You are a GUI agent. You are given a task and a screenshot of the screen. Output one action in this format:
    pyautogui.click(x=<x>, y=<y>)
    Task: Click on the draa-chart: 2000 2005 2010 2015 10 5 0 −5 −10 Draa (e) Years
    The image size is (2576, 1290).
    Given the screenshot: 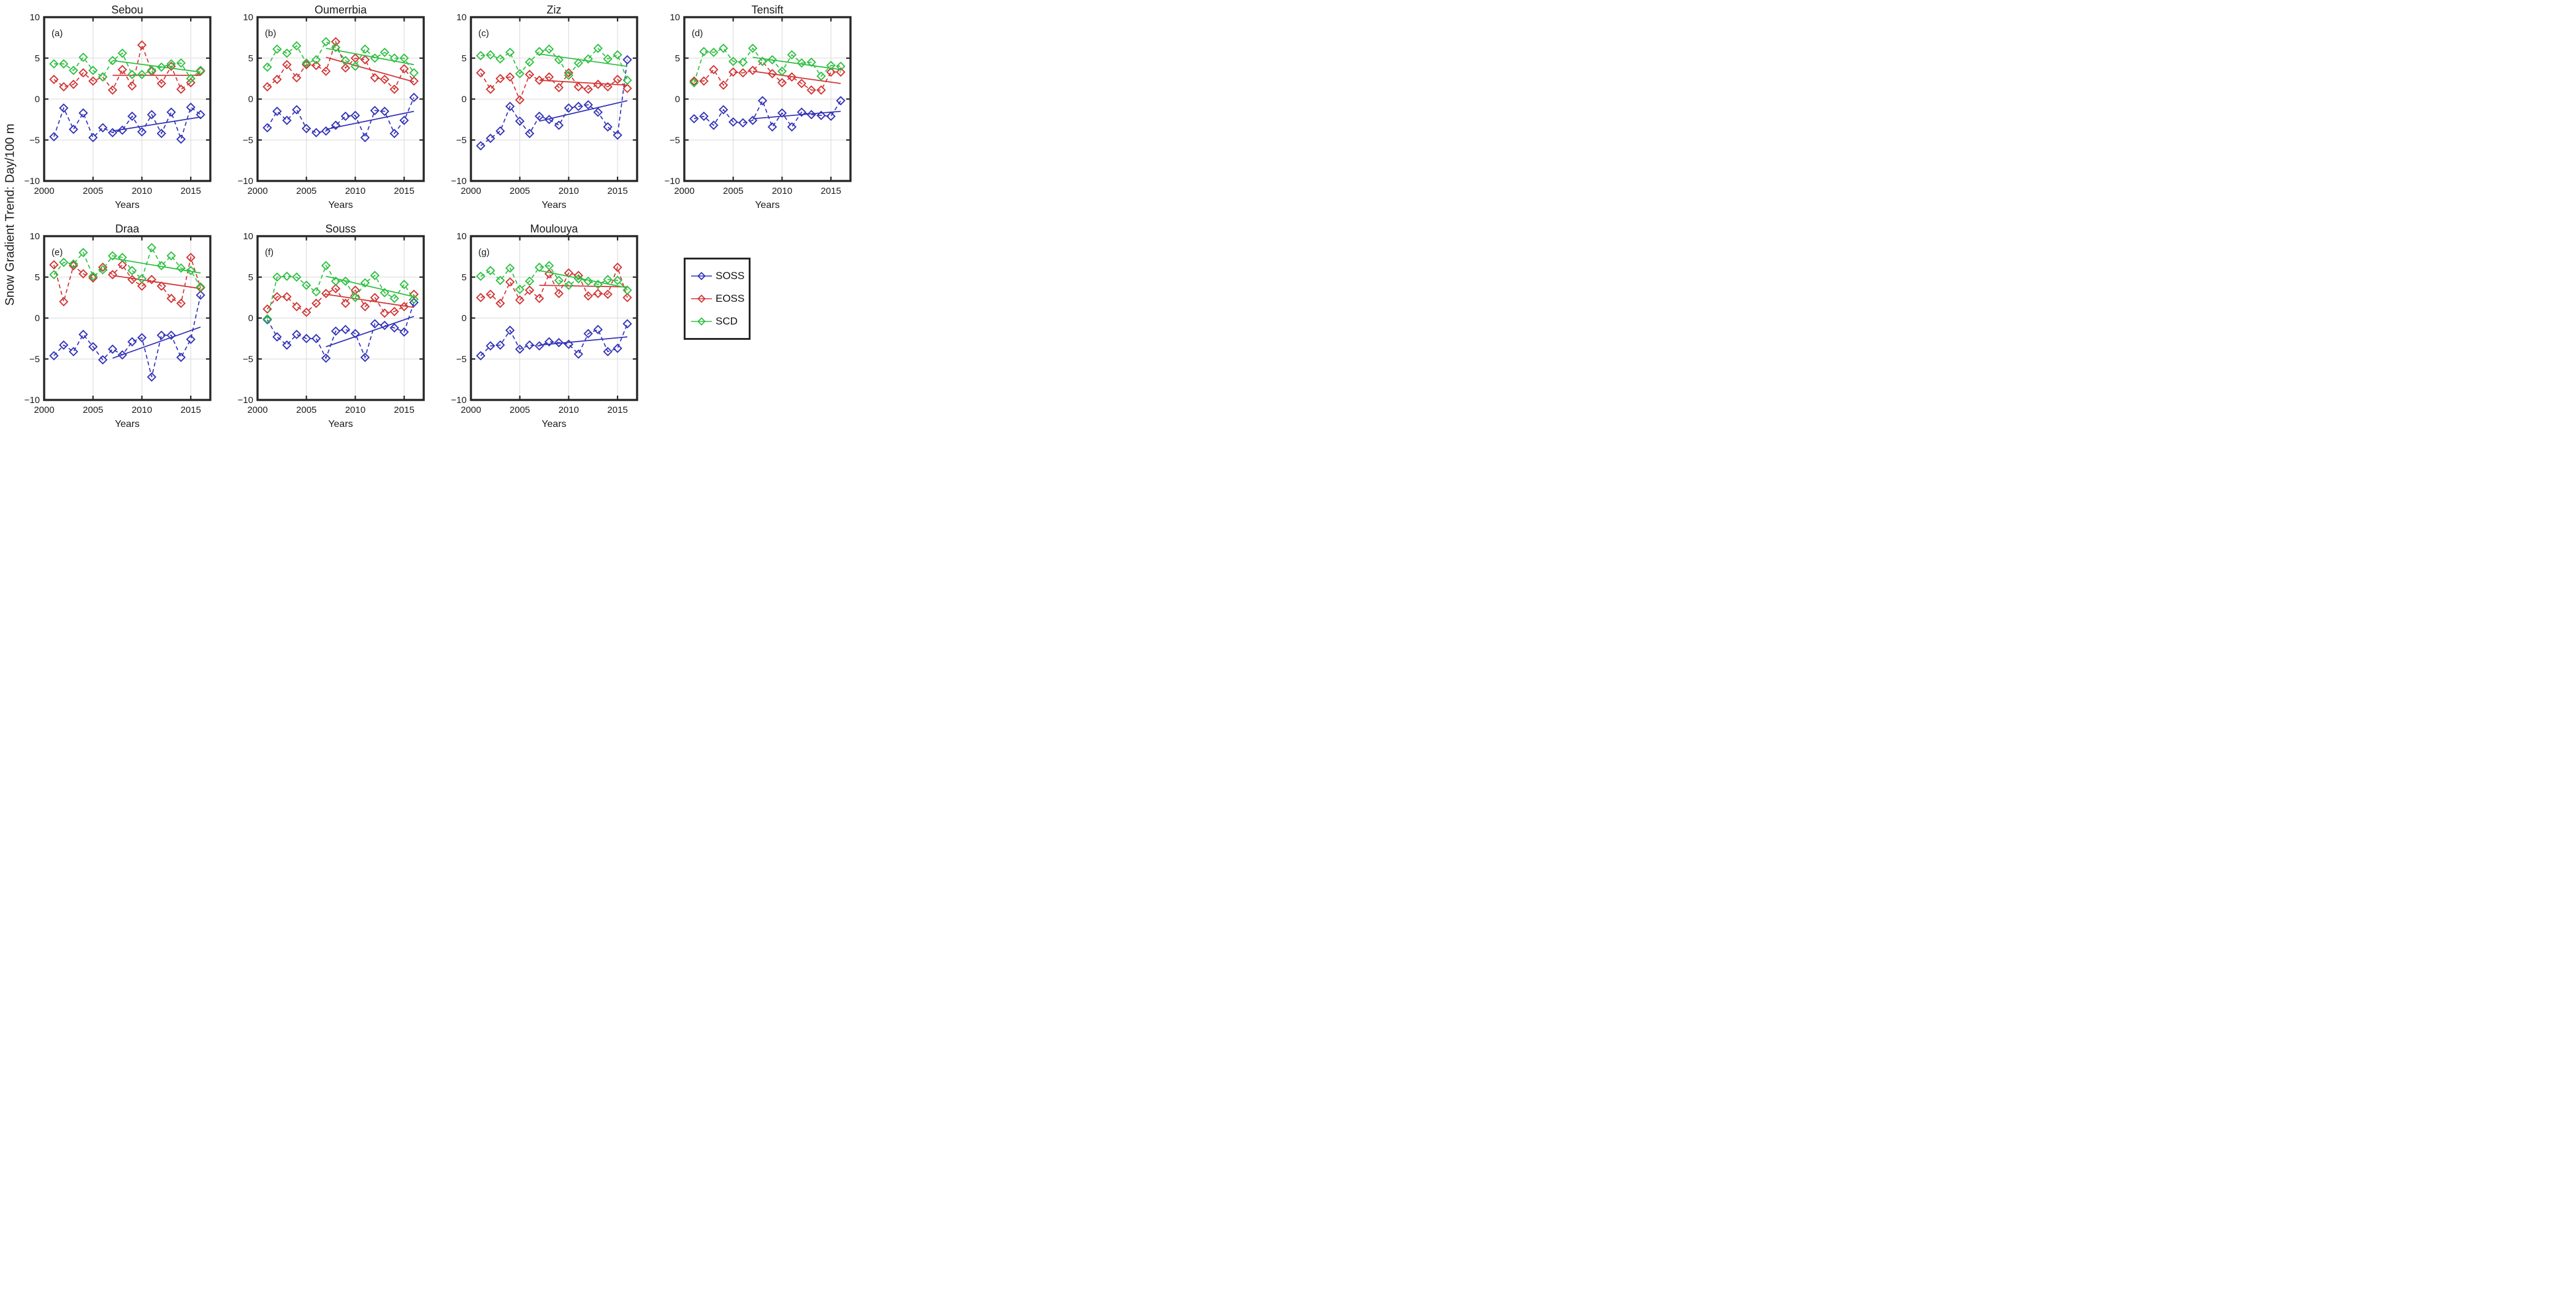 What is the action you would take?
    pyautogui.click(x=118, y=326)
    